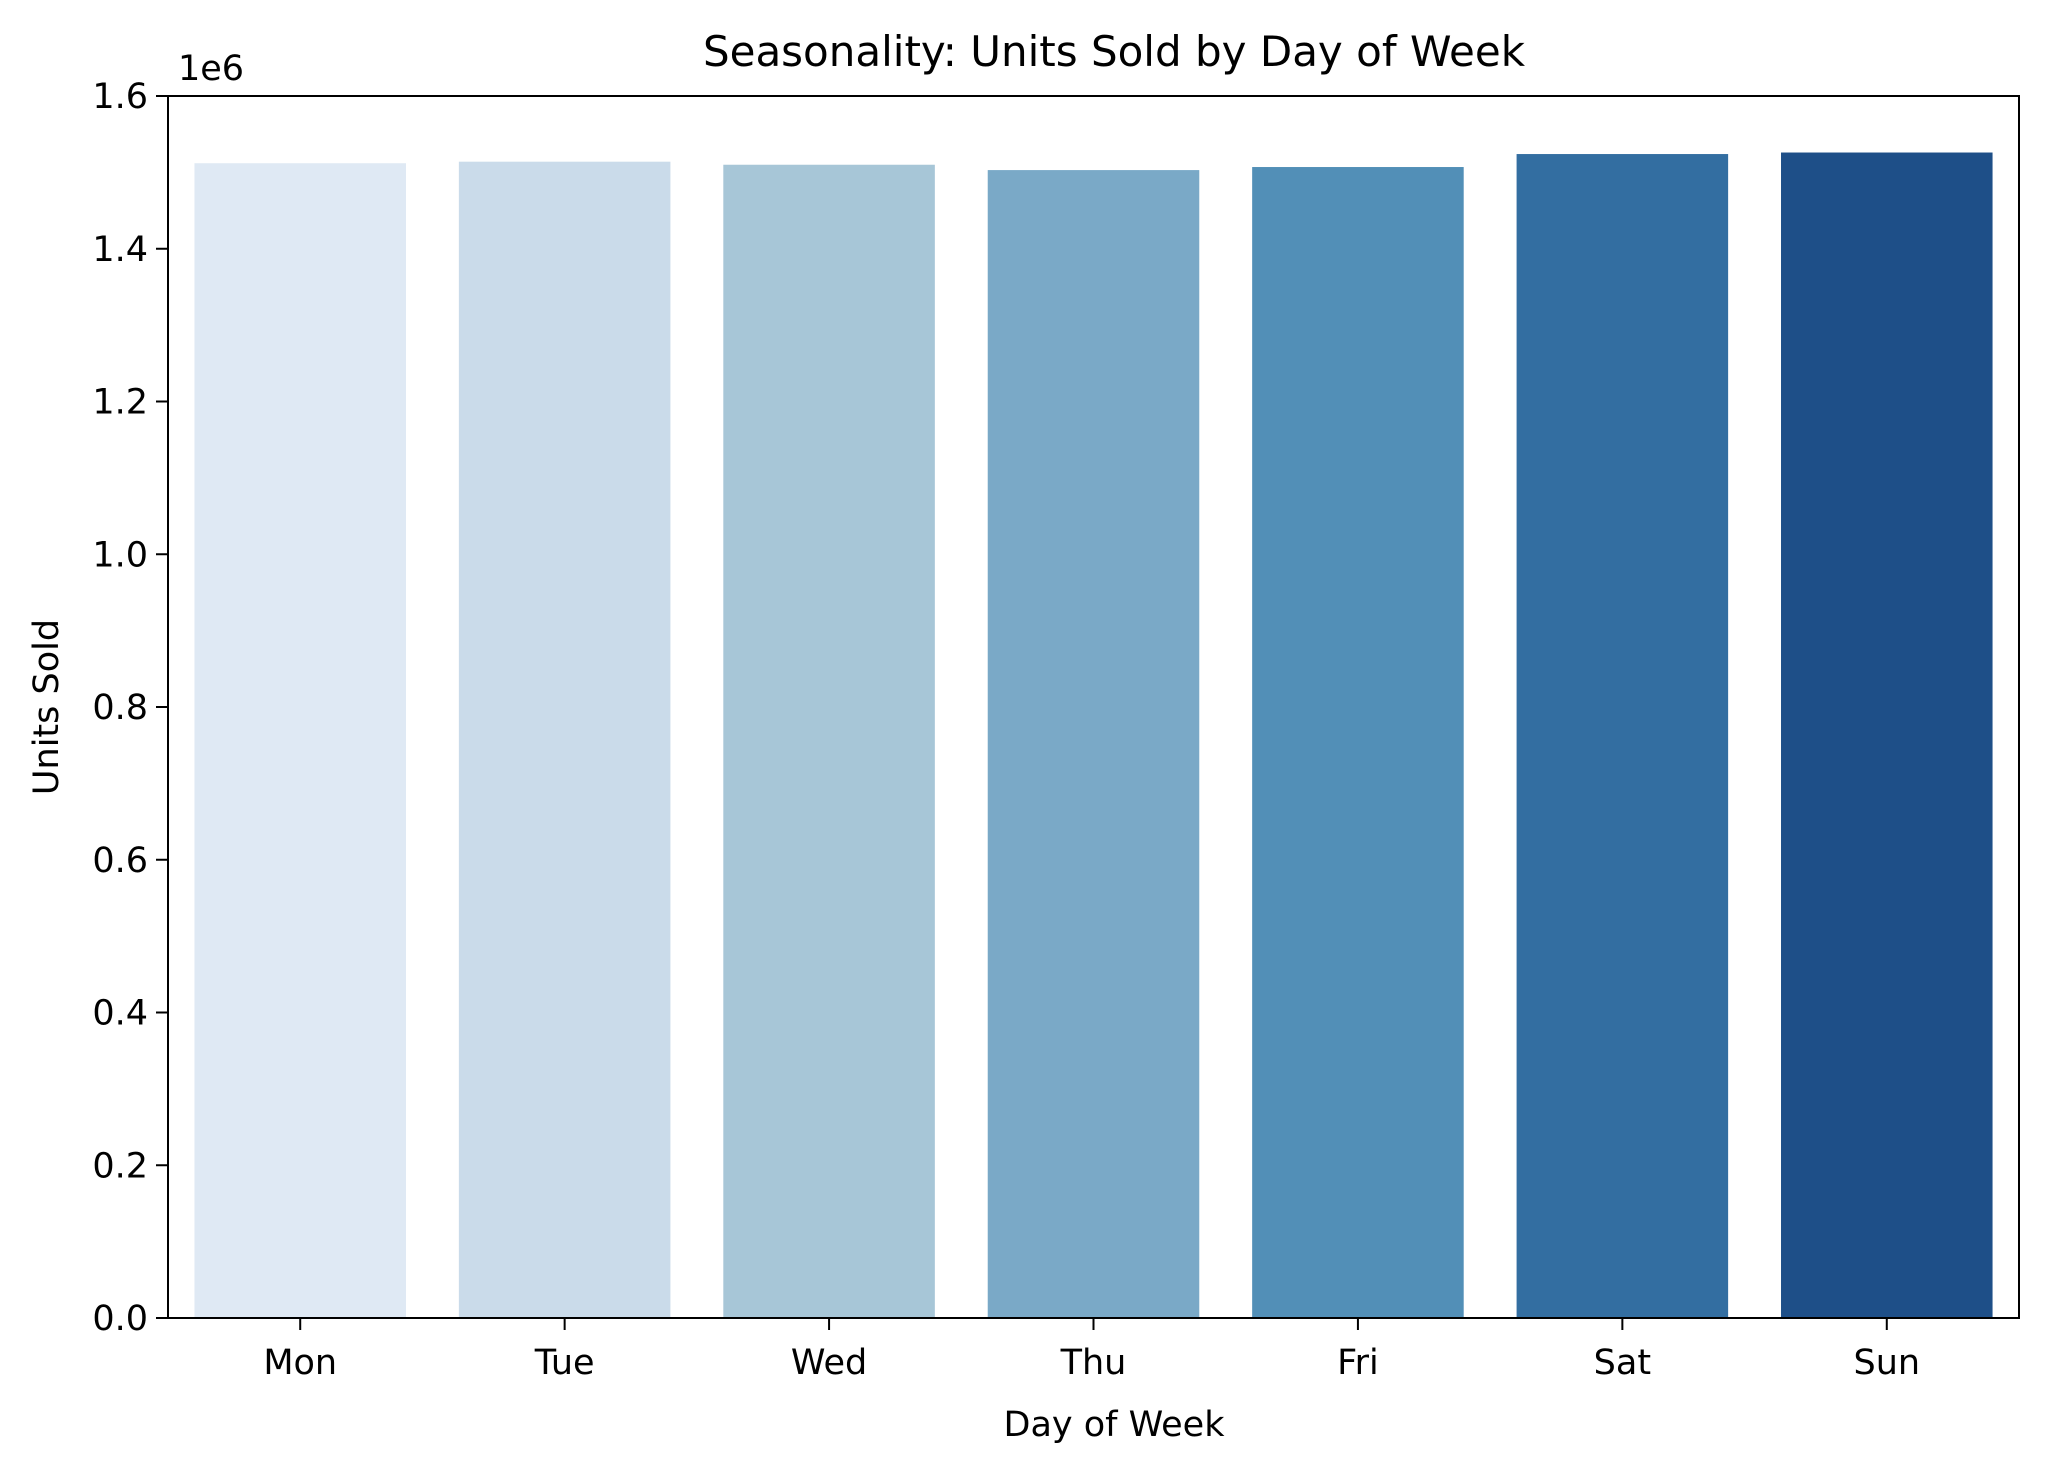  What do you see at coordinates (829, 1363) in the screenshot?
I see `x-tick-label: Wed` at bounding box center [829, 1363].